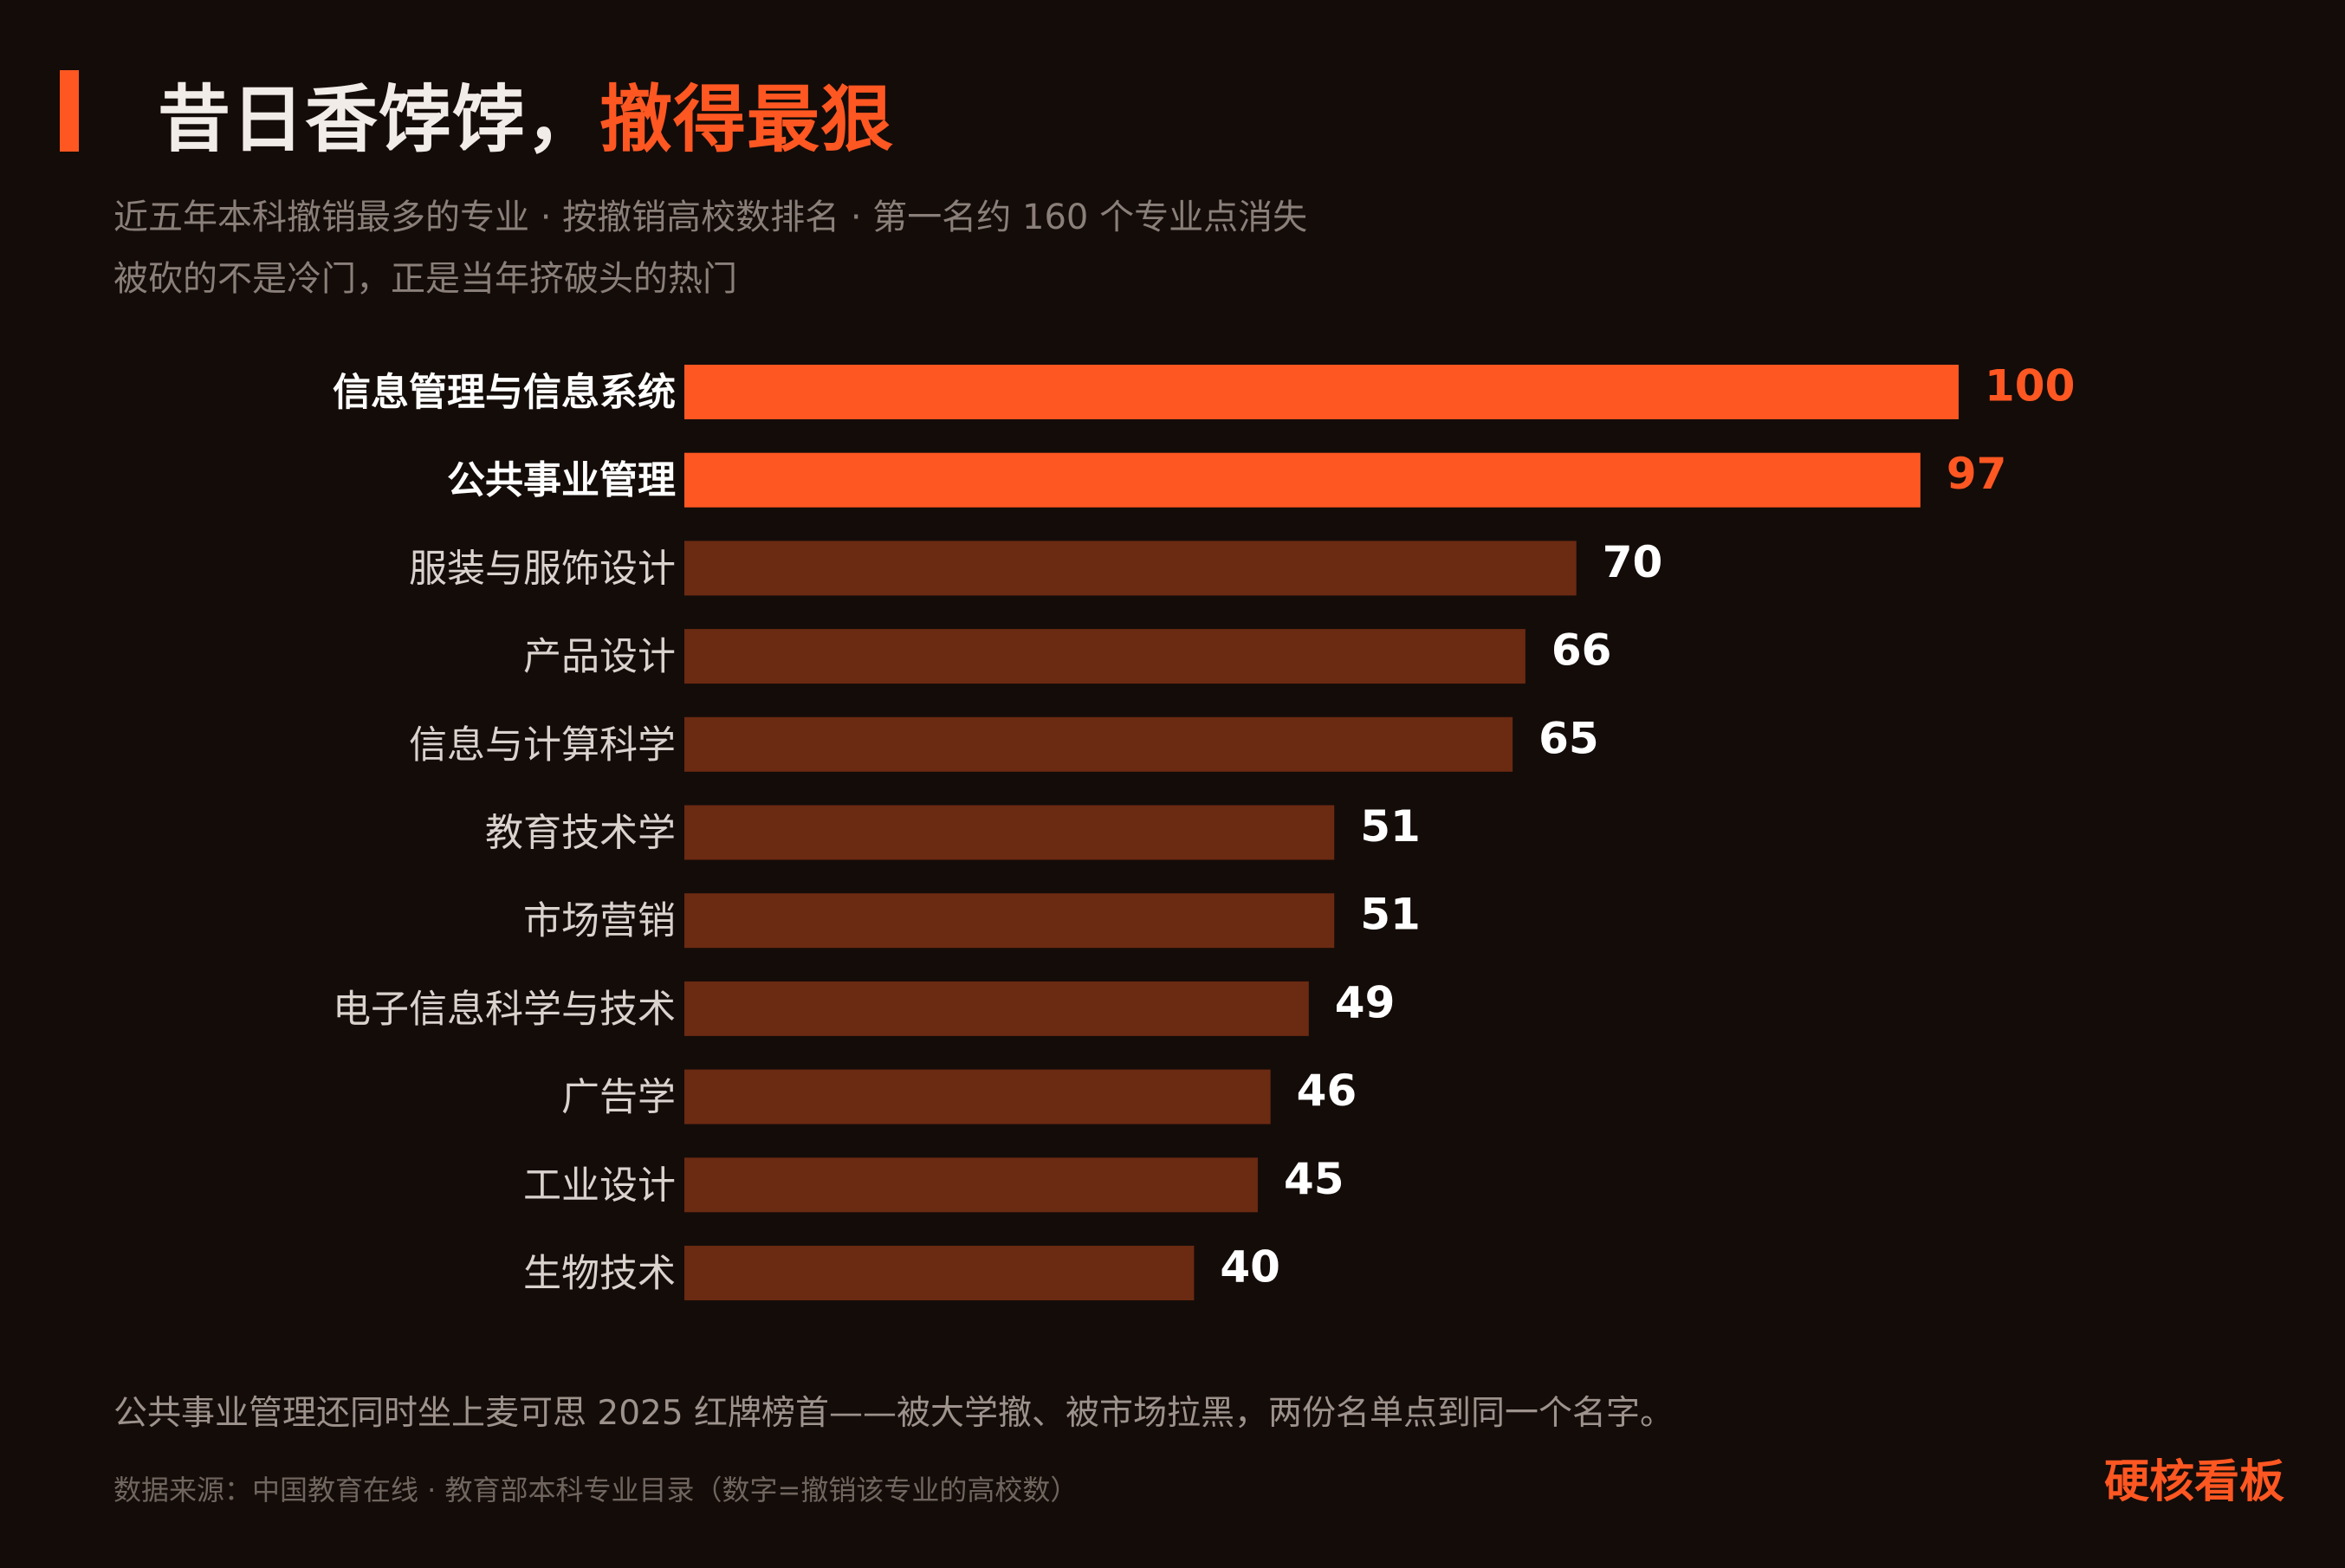 The width and height of the screenshot is (2345, 1568). Describe the element at coordinates (599, 1185) in the screenshot. I see `category-label-10: 工业设计` at that location.